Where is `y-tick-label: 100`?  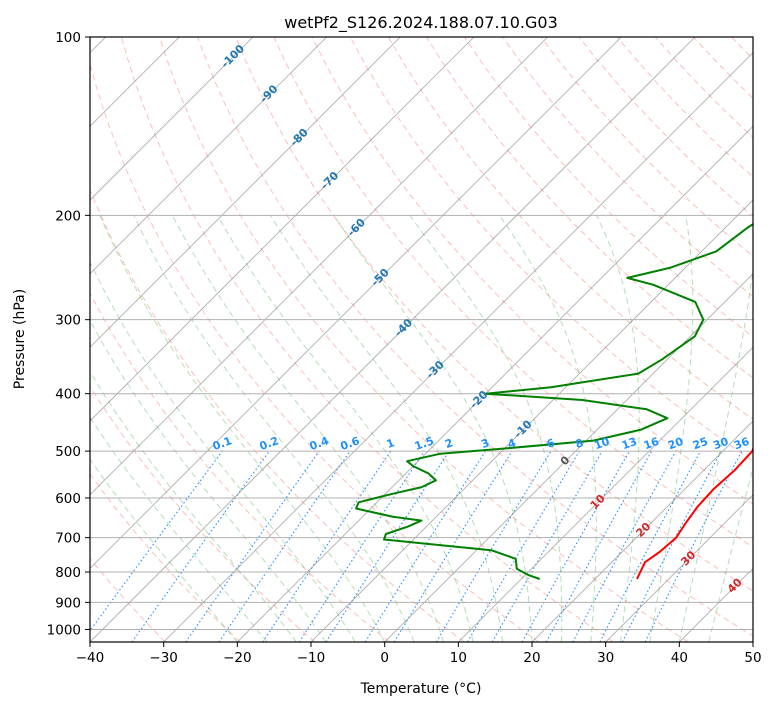 y-tick-label: 100 is located at coordinates (68, 38).